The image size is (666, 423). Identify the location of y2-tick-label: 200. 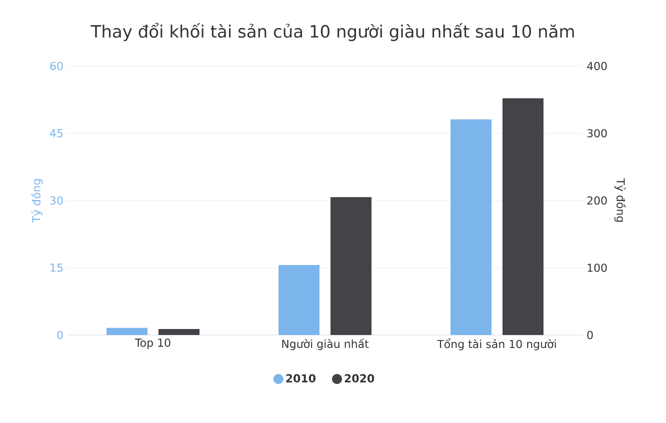
(597, 200).